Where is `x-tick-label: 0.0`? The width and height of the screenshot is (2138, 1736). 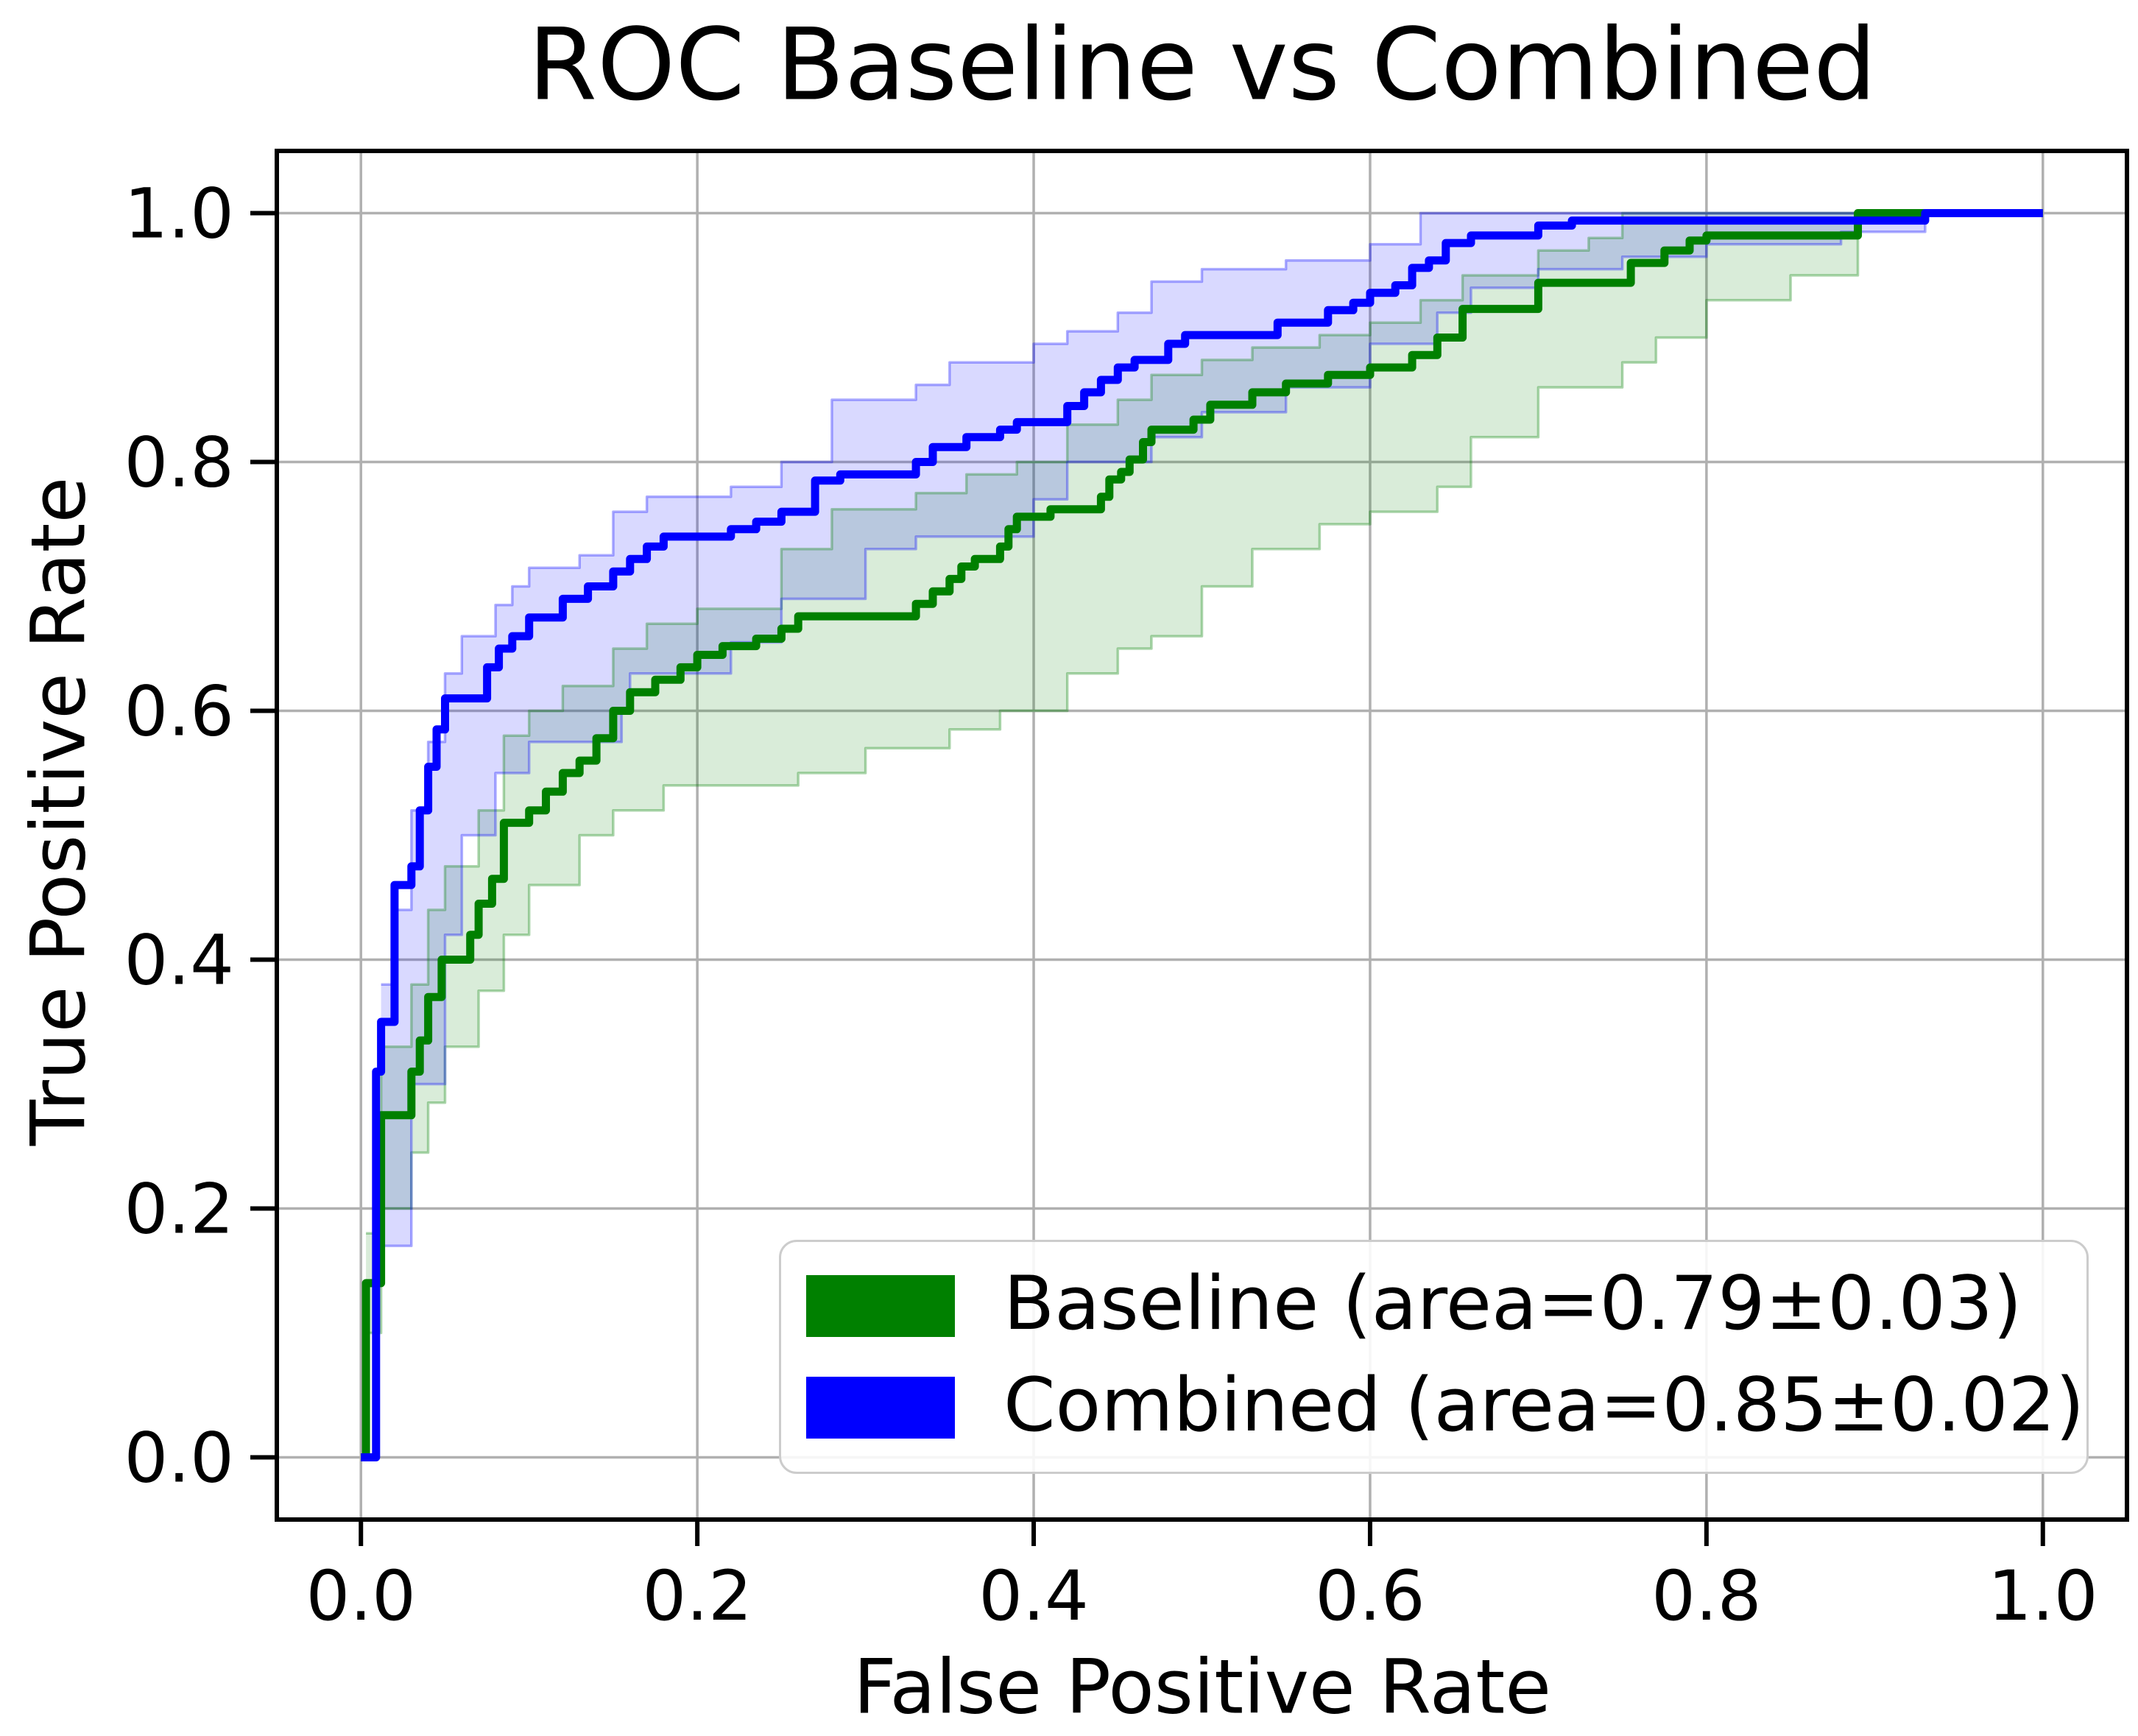 x-tick-label: 0.0 is located at coordinates (361, 1597).